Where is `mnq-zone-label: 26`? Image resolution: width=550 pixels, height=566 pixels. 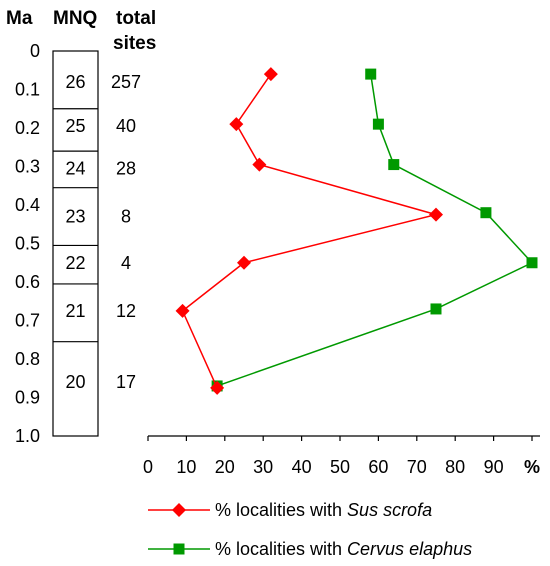 mnq-zone-label: 26 is located at coordinates (75, 82).